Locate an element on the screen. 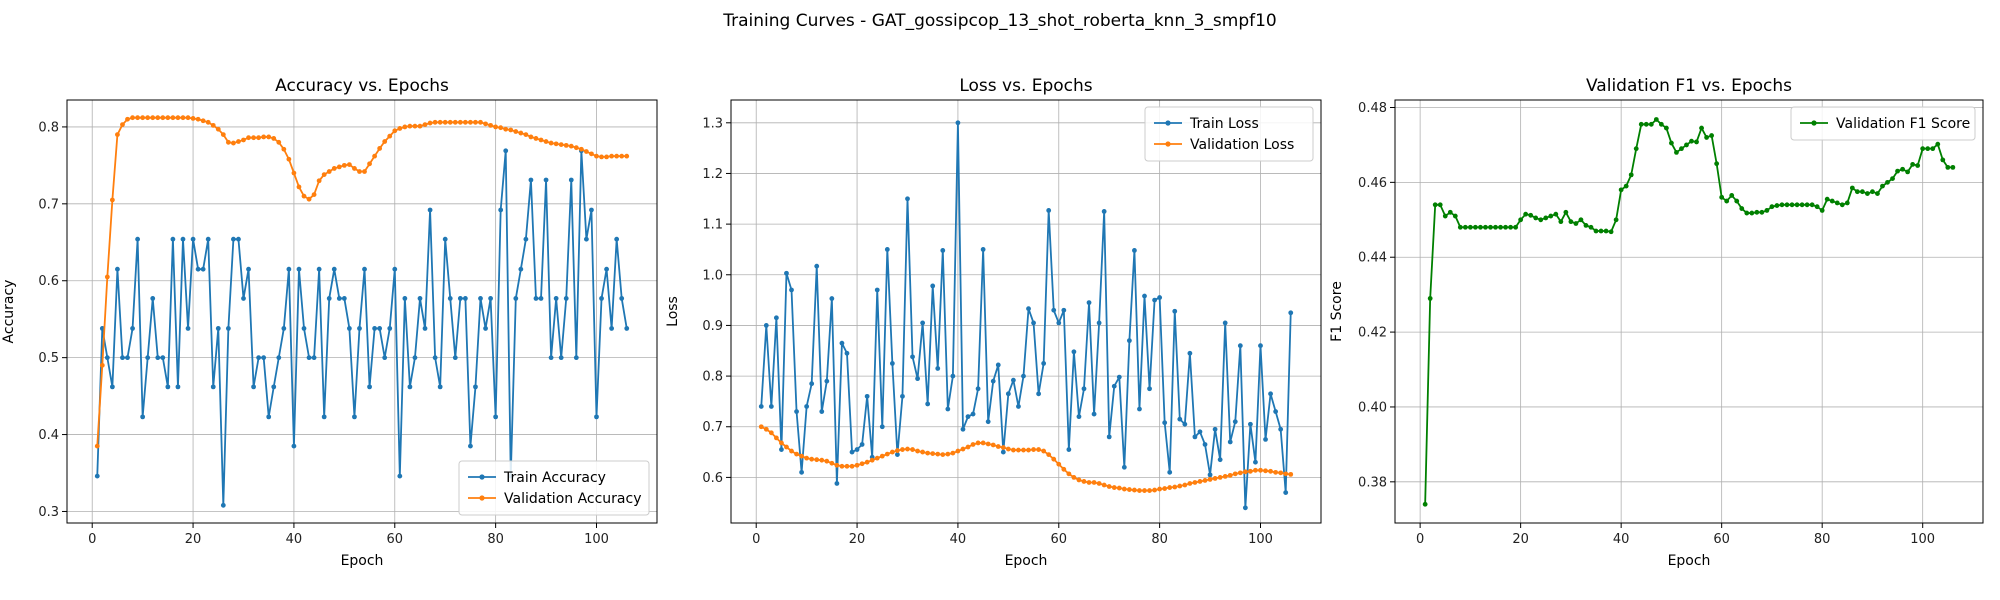 The width and height of the screenshot is (2000, 600). f1-y-tick-label: 0.42 is located at coordinates (1372, 333).